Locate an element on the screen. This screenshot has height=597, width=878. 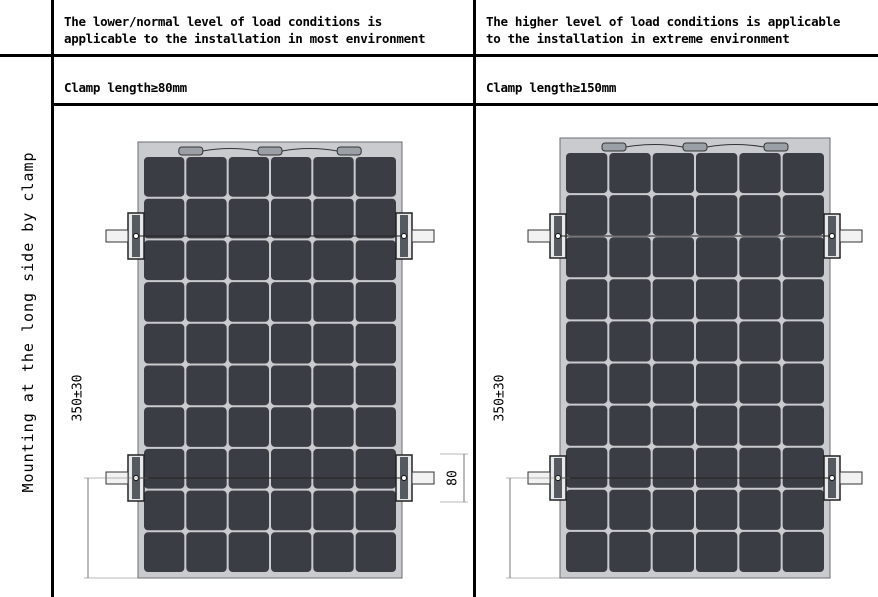
clamp-length-left: Clamp length≥80mm is located at coordinates (125, 87).